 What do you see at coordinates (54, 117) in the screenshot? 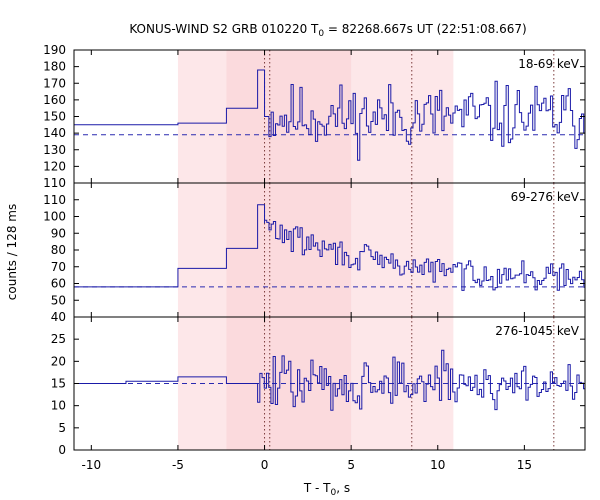
I see `y-tick-label: 150` at bounding box center [54, 117].